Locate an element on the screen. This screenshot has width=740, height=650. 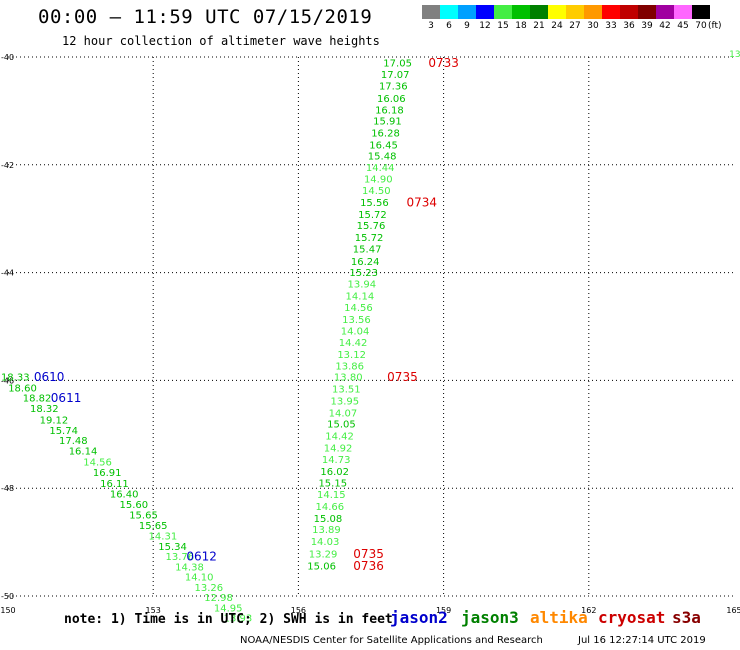
wave-height-value: 14.42 is located at coordinates (353, 343).